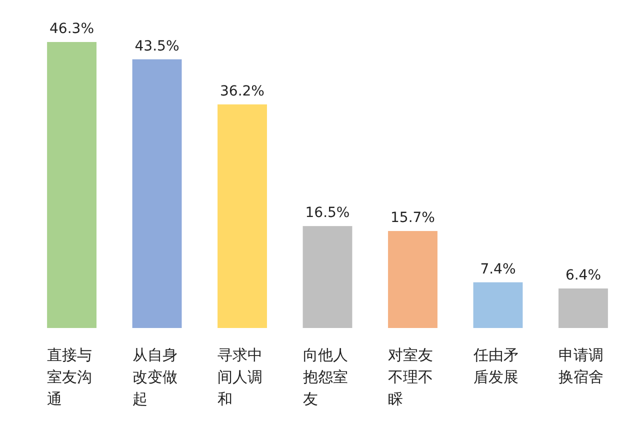 The width and height of the screenshot is (640, 433). Describe the element at coordinates (240, 377) in the screenshot. I see `x-tick-label: 寻求中间人调和` at that location.